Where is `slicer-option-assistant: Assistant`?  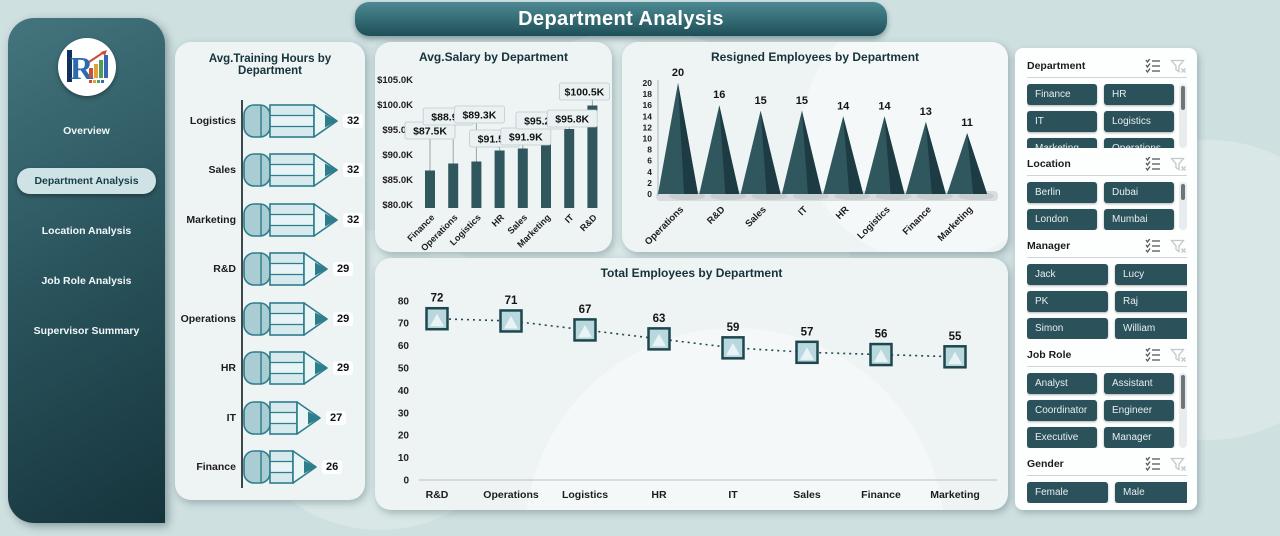 slicer-option-assistant: Assistant is located at coordinates (1139, 383).